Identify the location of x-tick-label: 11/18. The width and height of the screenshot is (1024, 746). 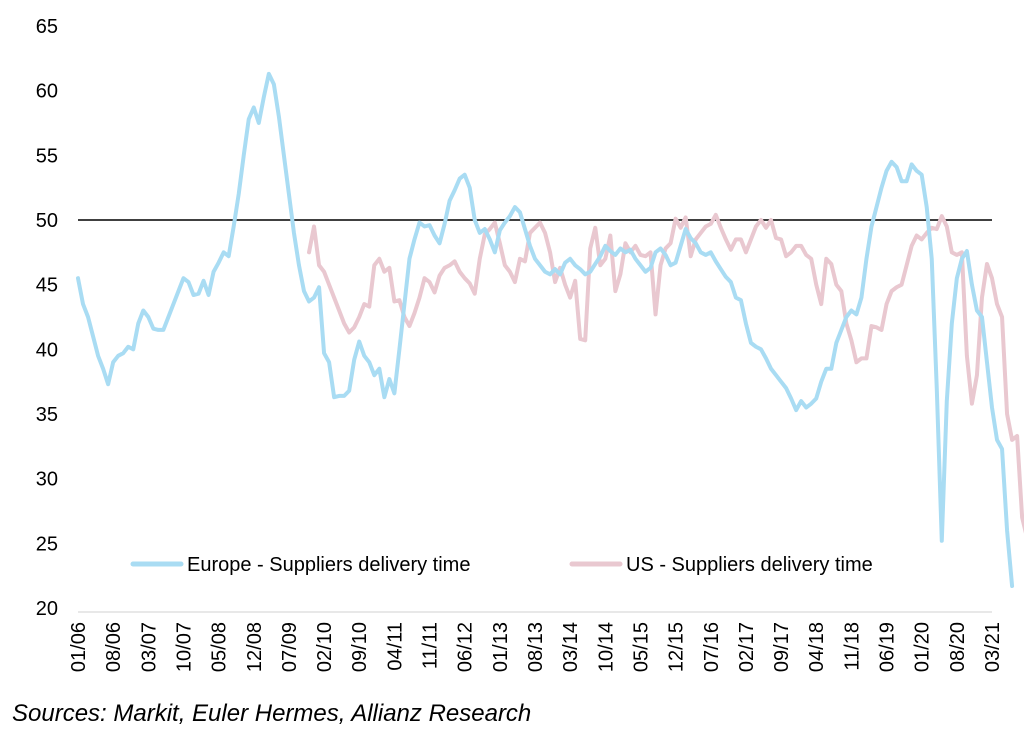
(852, 646).